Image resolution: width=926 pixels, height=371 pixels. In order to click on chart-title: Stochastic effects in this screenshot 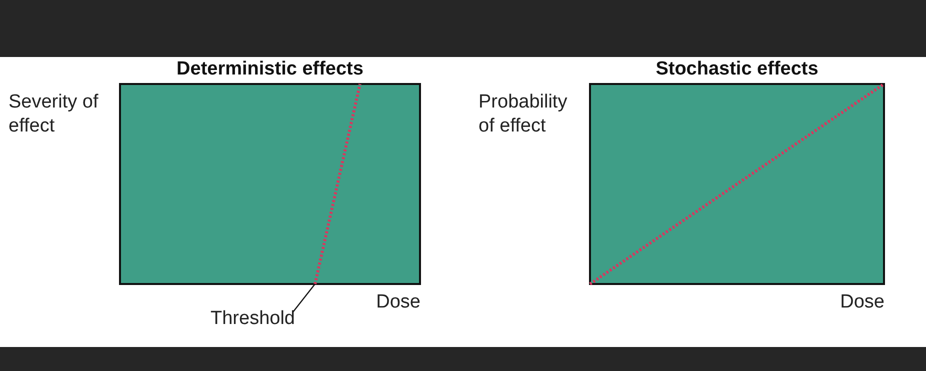, I will do `click(737, 69)`.